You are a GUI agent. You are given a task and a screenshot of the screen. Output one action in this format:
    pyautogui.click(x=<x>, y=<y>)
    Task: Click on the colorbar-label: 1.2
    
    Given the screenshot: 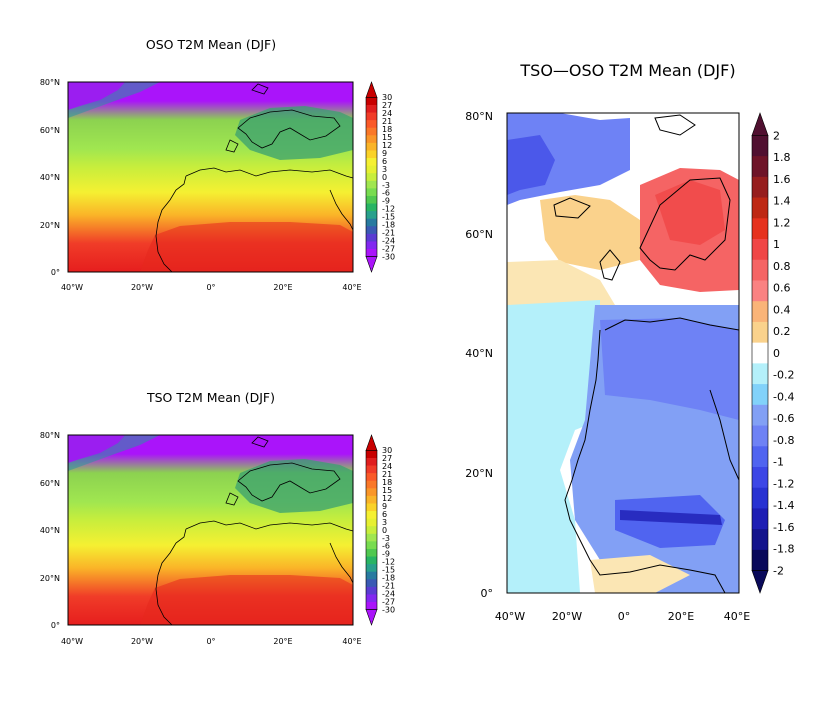 What is the action you would take?
    pyautogui.click(x=782, y=222)
    